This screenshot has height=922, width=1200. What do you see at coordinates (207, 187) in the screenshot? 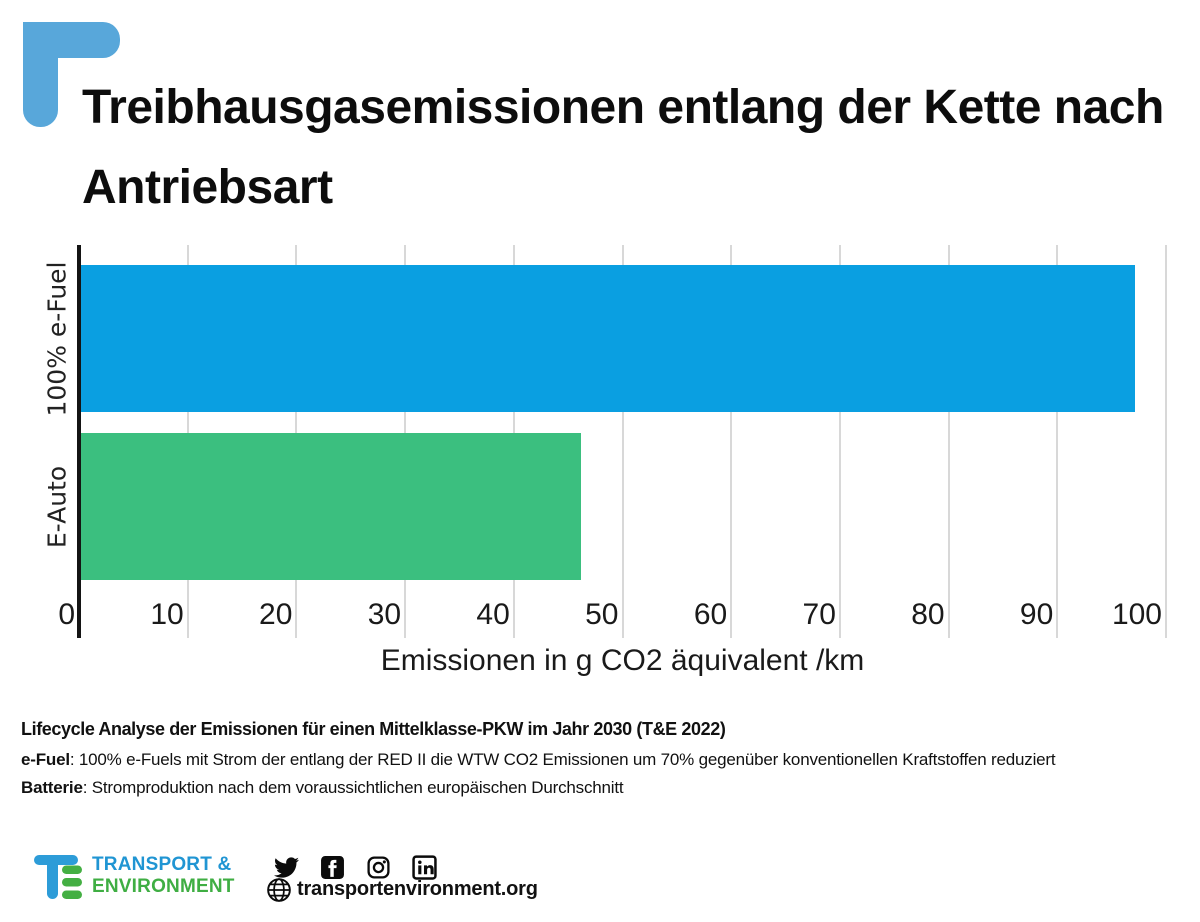
I see `page-title-line2: Antriebsart` at bounding box center [207, 187].